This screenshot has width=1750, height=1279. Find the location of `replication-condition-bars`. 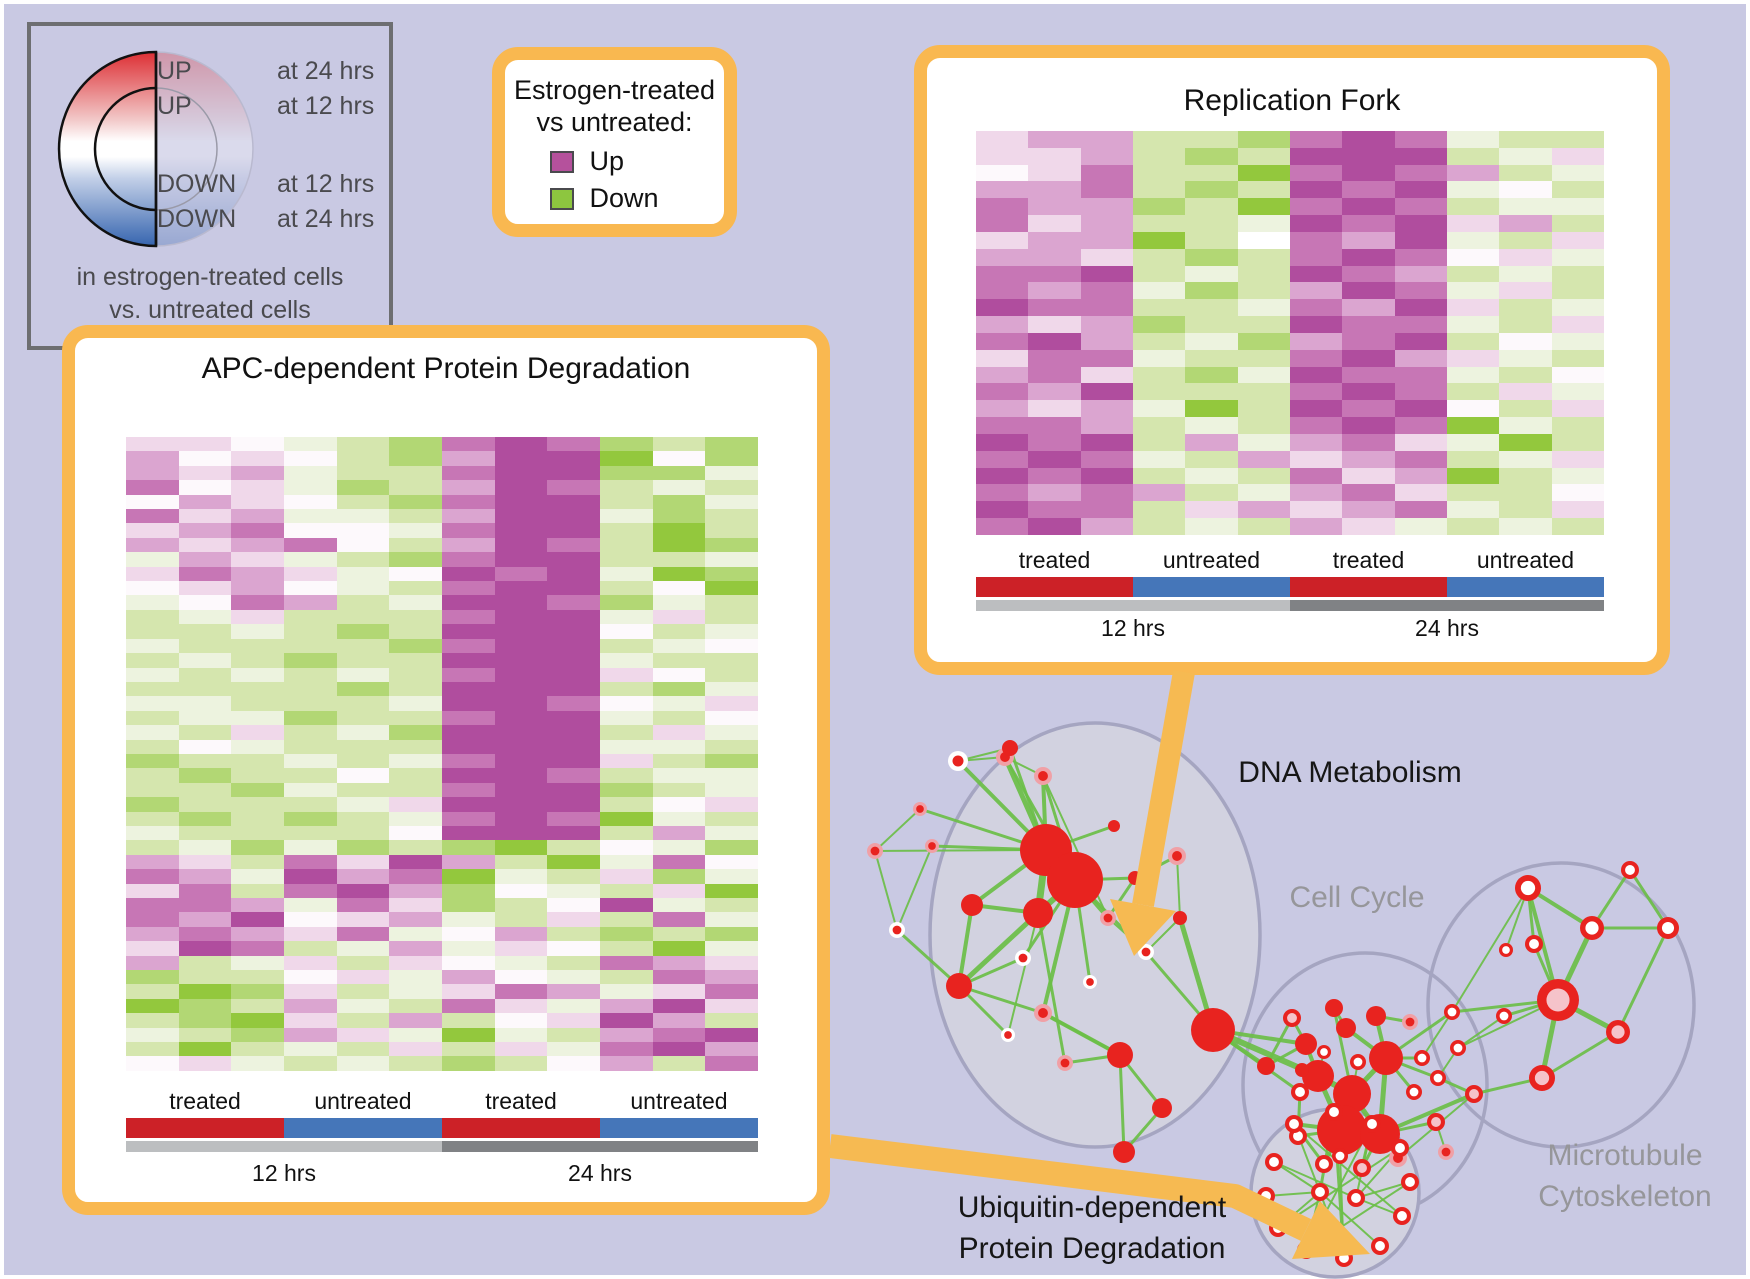

replication-condition-bars is located at coordinates (1290, 587).